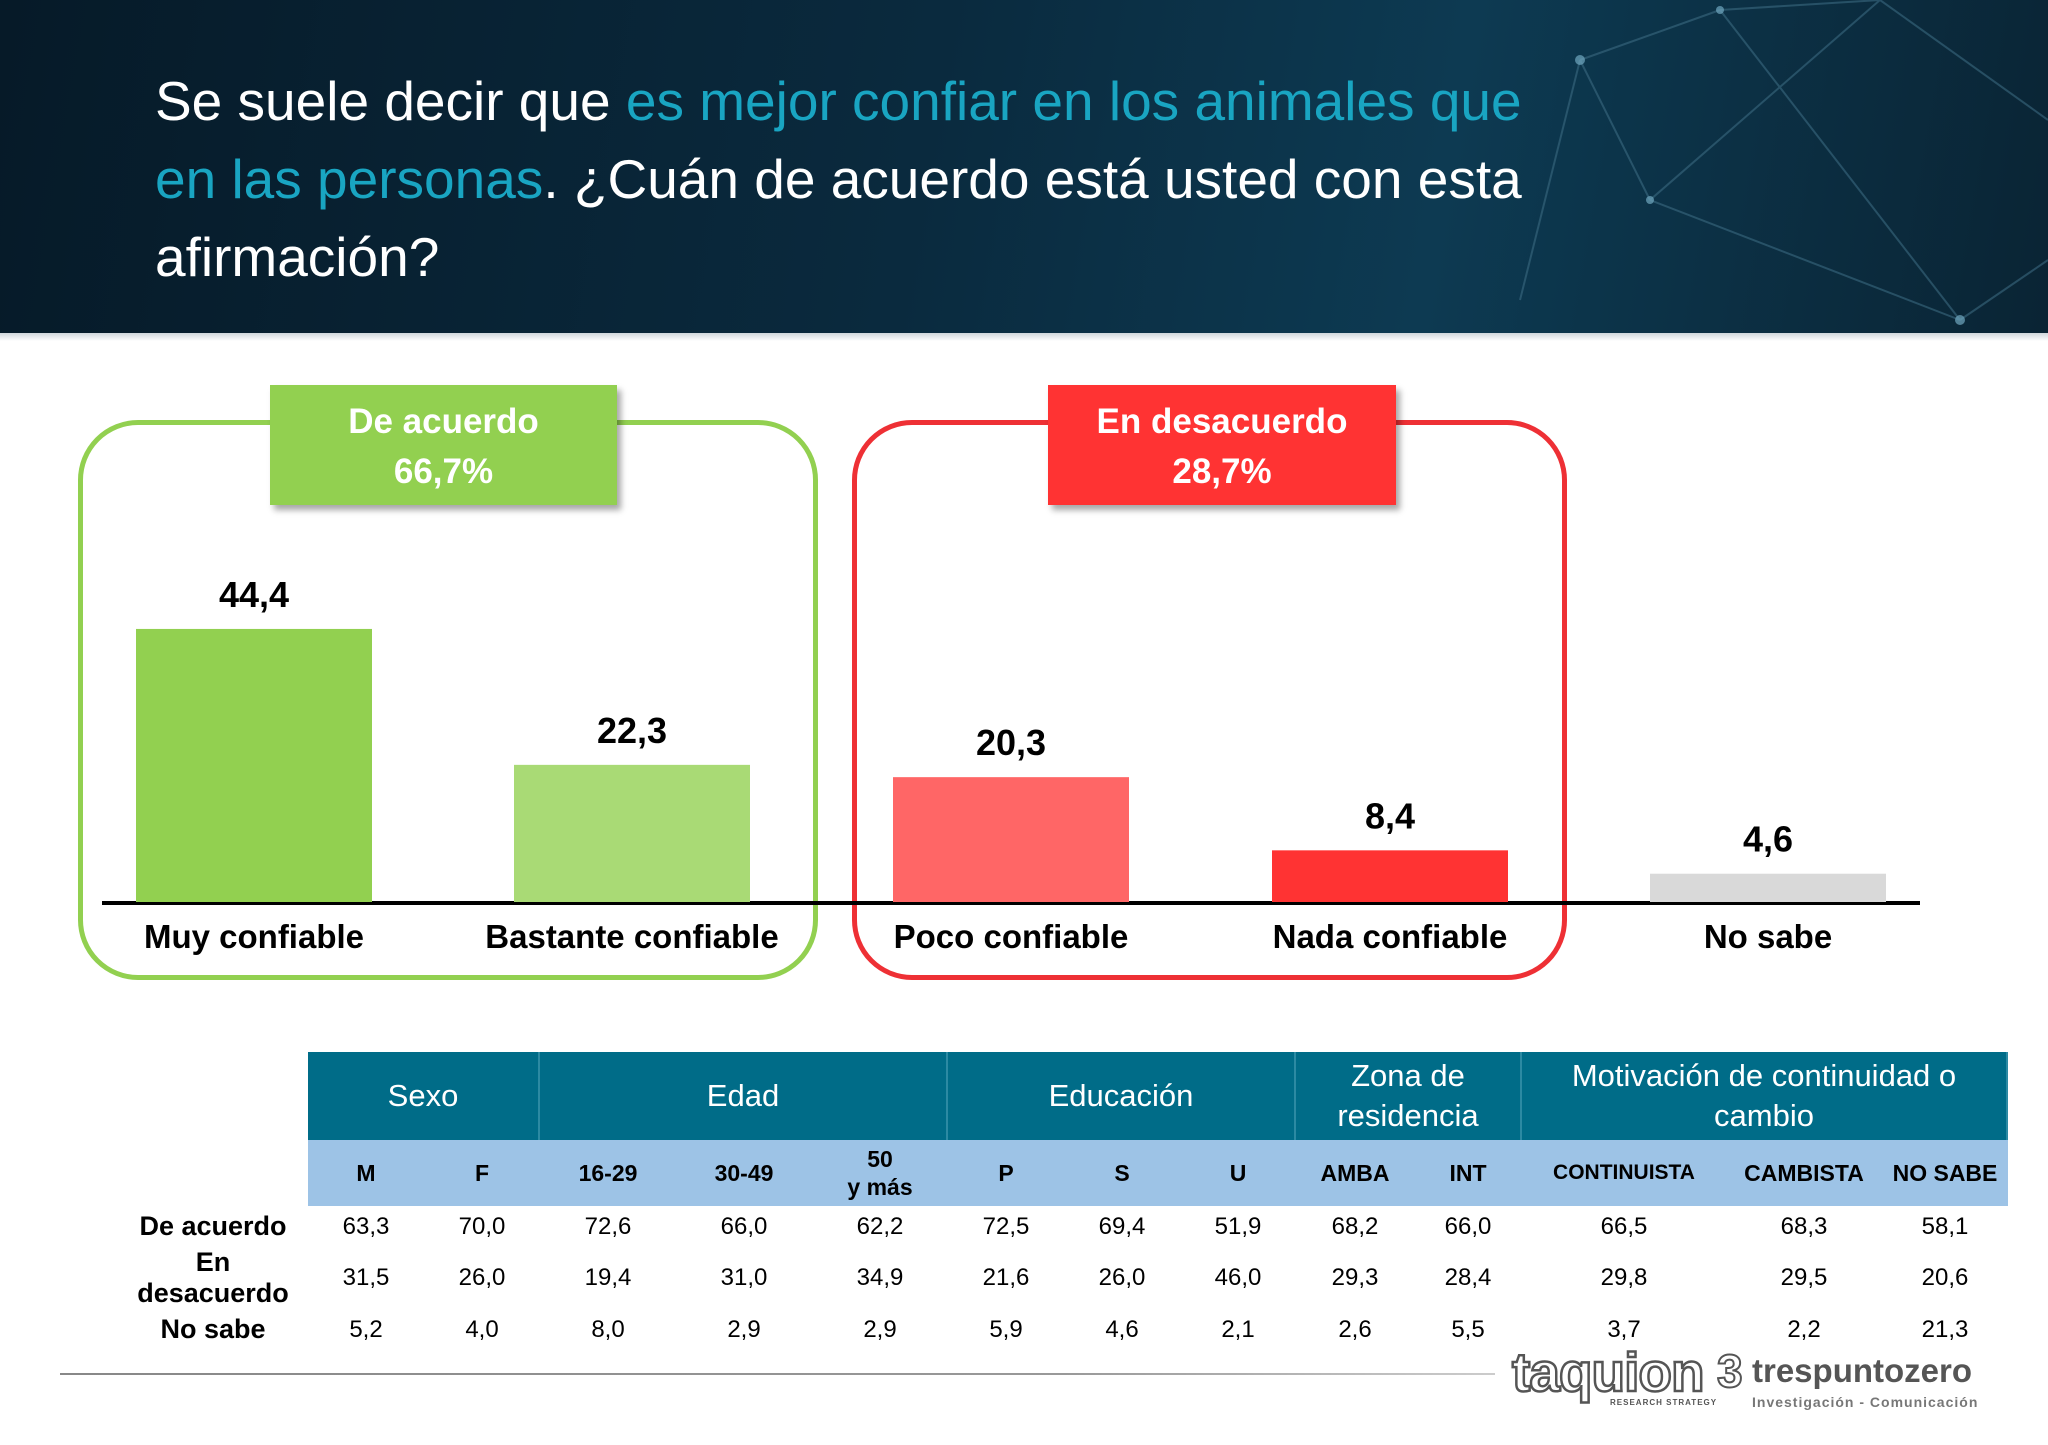 The width and height of the screenshot is (2048, 1445). What do you see at coordinates (1945, 1173) in the screenshot?
I see `table-column-header-12: NO SABE` at bounding box center [1945, 1173].